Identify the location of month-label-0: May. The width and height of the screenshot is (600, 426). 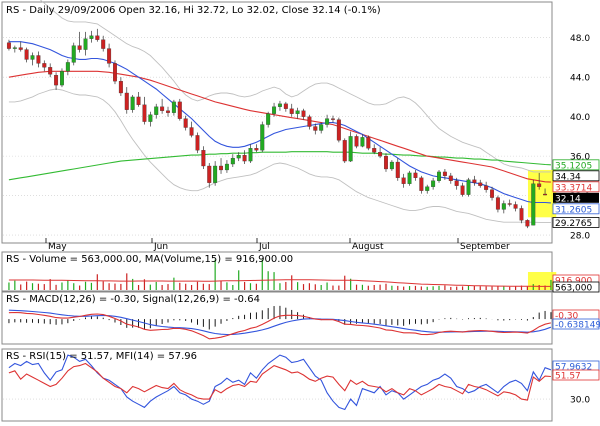
(57, 247).